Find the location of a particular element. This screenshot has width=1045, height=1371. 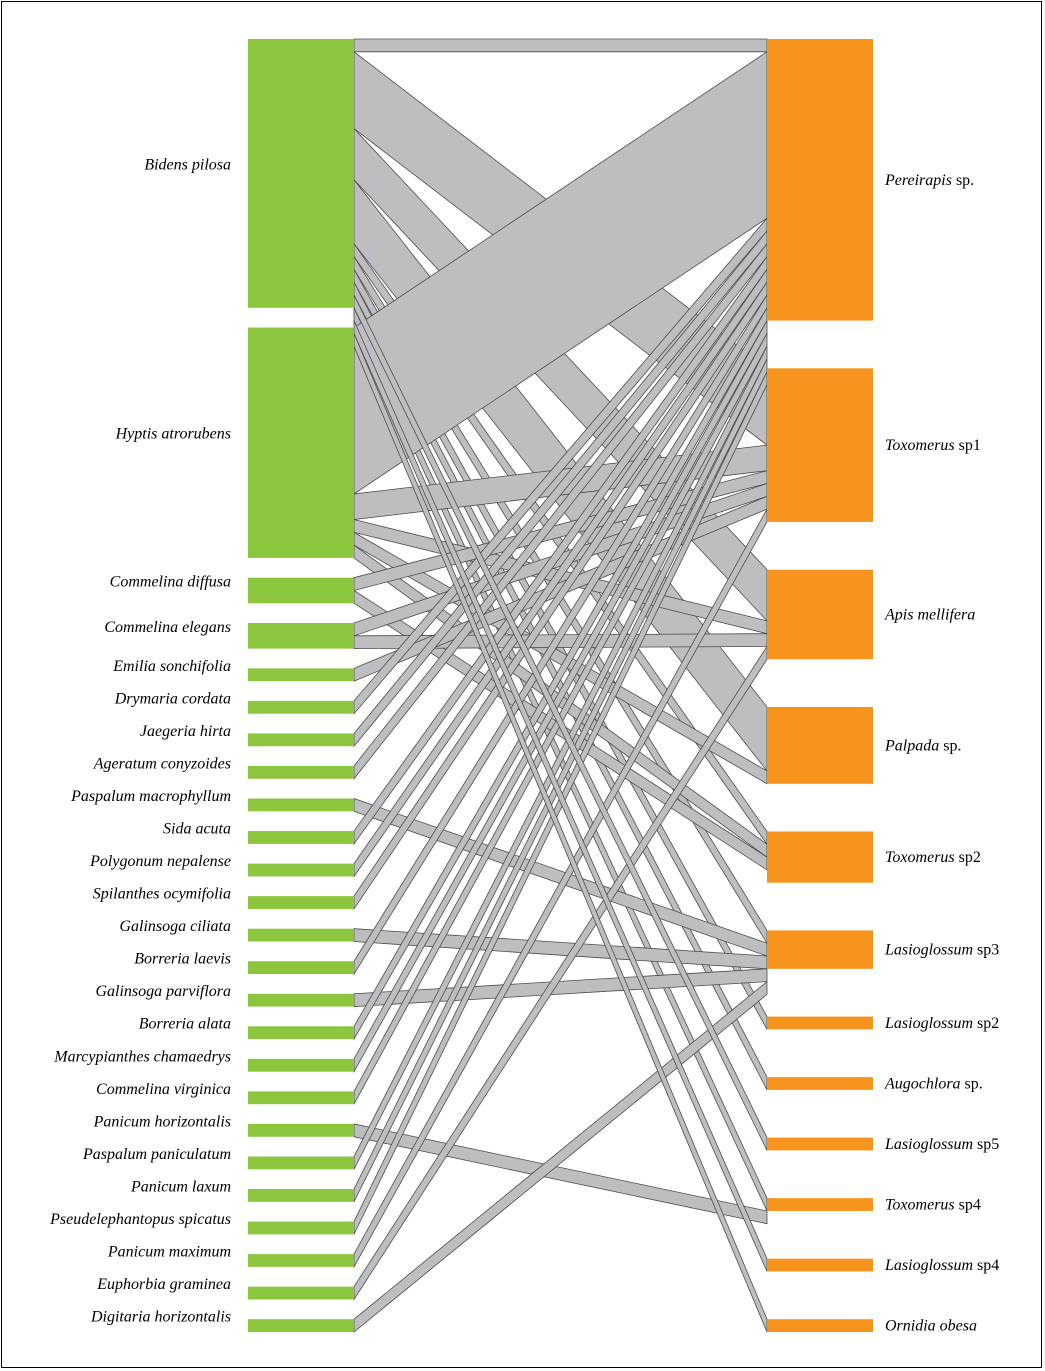

plant-bar-commelina-elegans is located at coordinates (301, 636).